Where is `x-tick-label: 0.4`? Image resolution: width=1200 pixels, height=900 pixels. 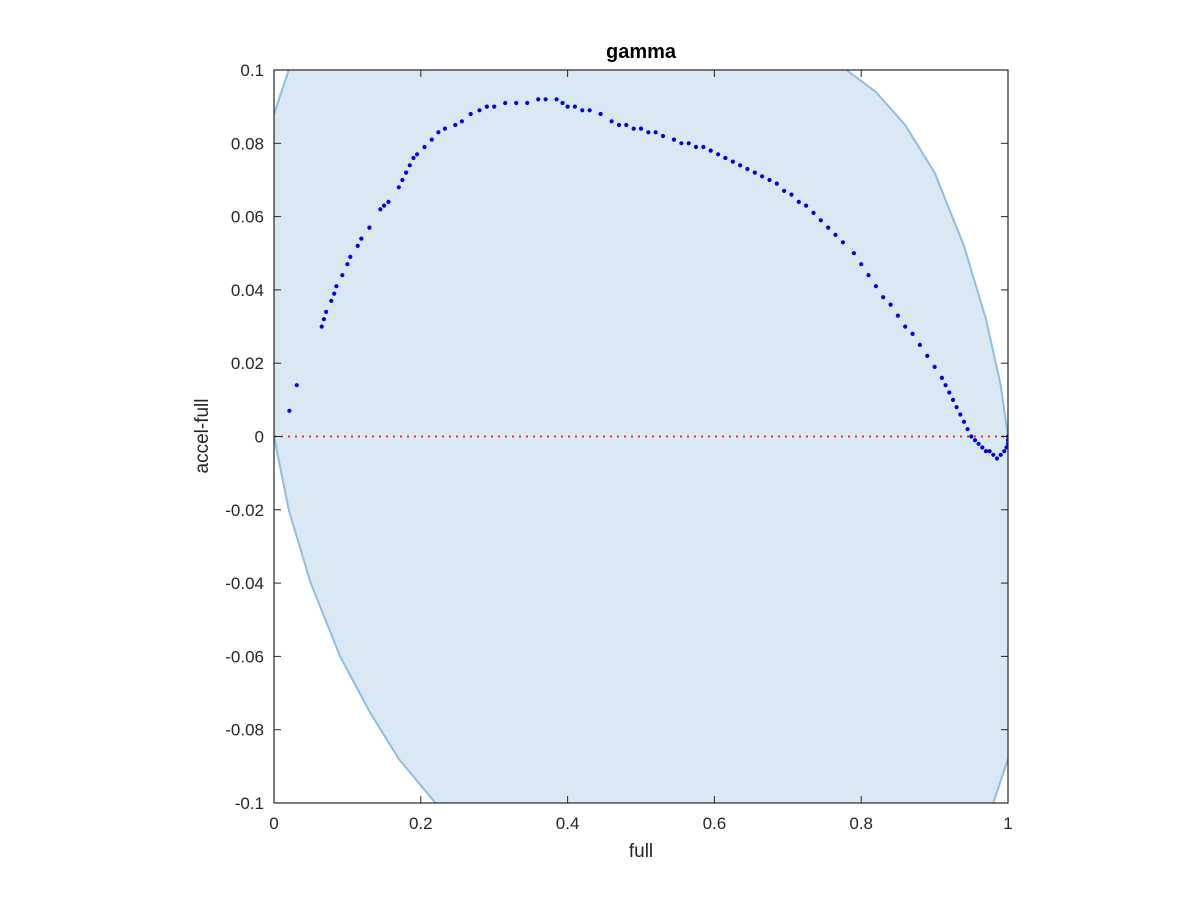
x-tick-label: 0.4 is located at coordinates (568, 823).